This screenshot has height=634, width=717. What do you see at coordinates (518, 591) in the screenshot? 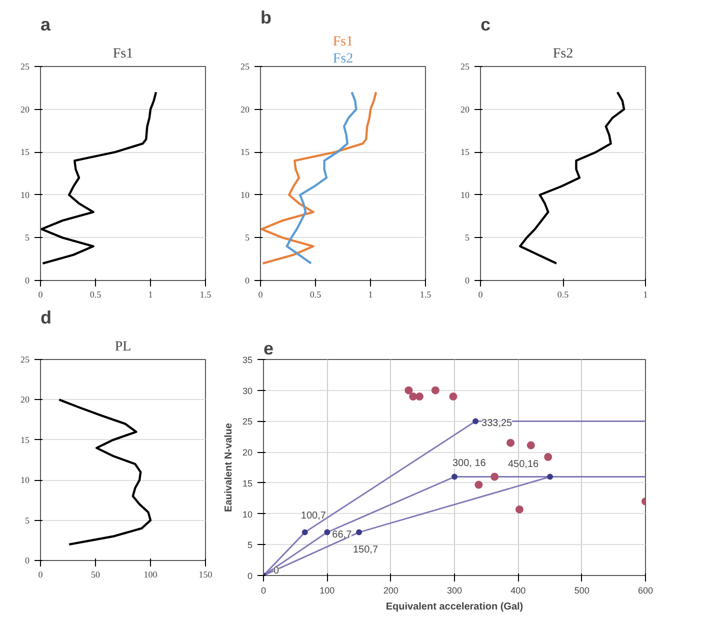
I see `x-tick-label: 400` at bounding box center [518, 591].